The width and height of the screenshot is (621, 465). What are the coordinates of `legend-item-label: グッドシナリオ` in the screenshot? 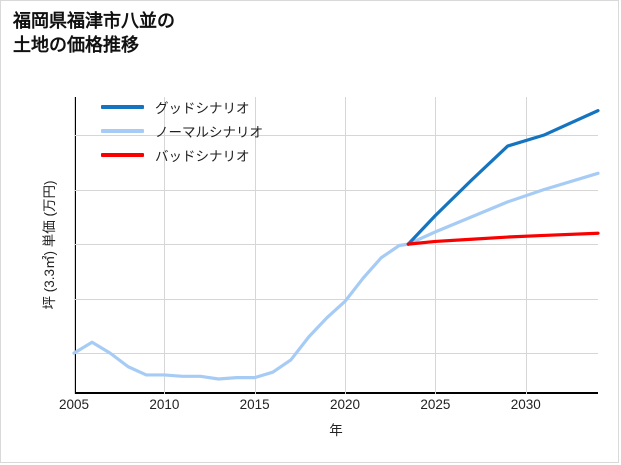 It's located at (202, 108).